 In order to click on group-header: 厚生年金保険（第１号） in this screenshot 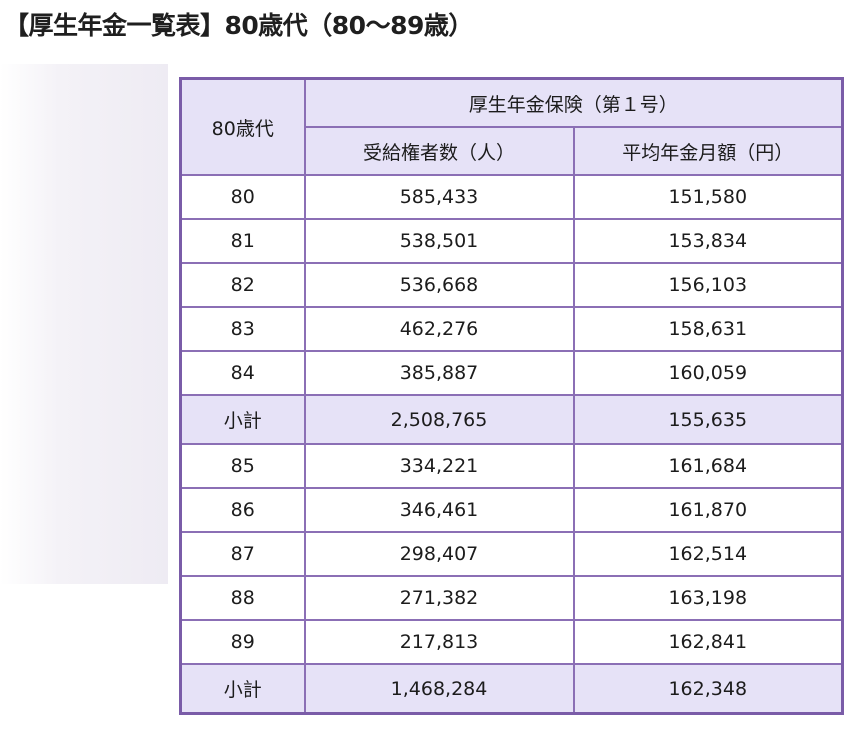, I will do `click(573, 102)`.